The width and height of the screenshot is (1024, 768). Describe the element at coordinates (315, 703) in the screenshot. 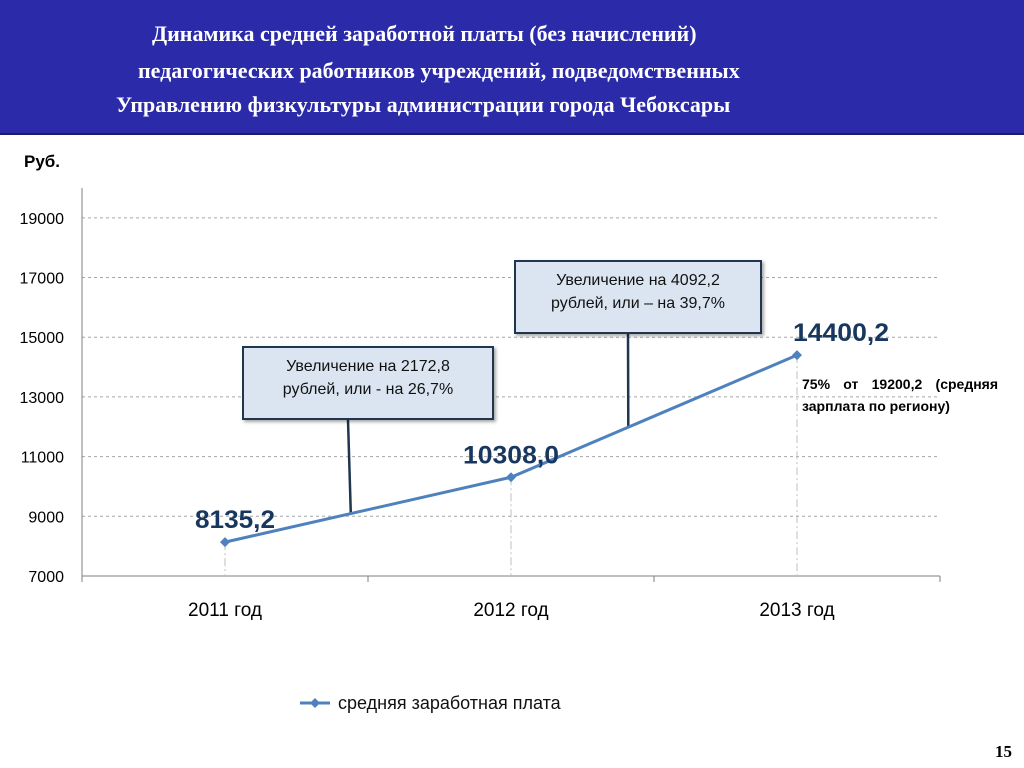

I see `legend-series-marker-icon` at that location.